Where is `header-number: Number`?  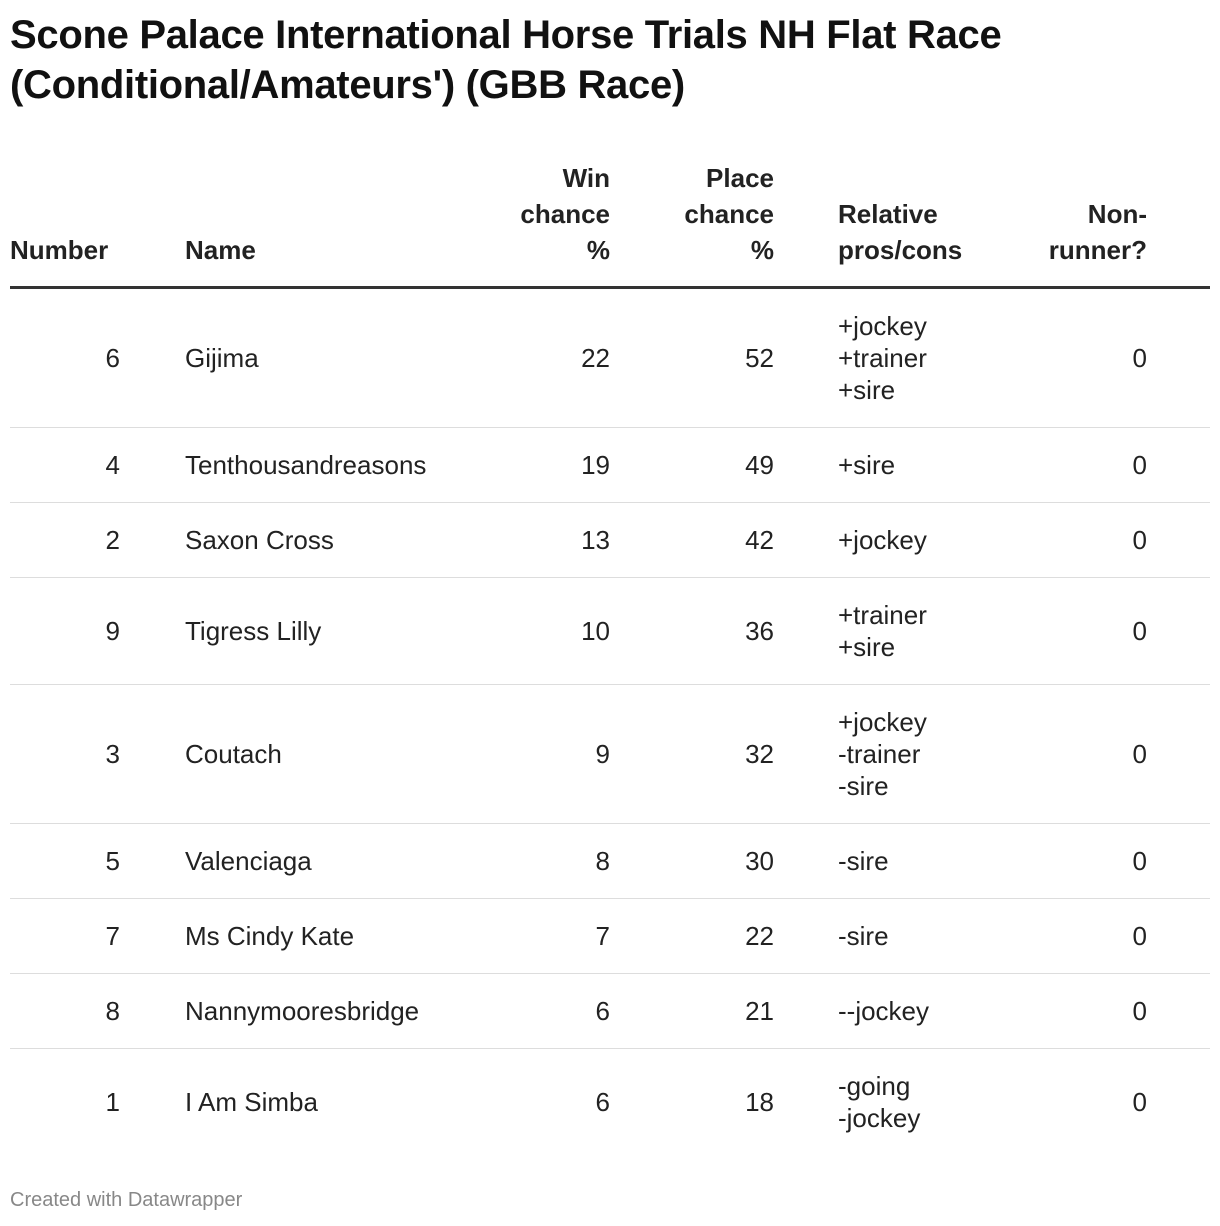 header-number: Number is located at coordinates (80, 224).